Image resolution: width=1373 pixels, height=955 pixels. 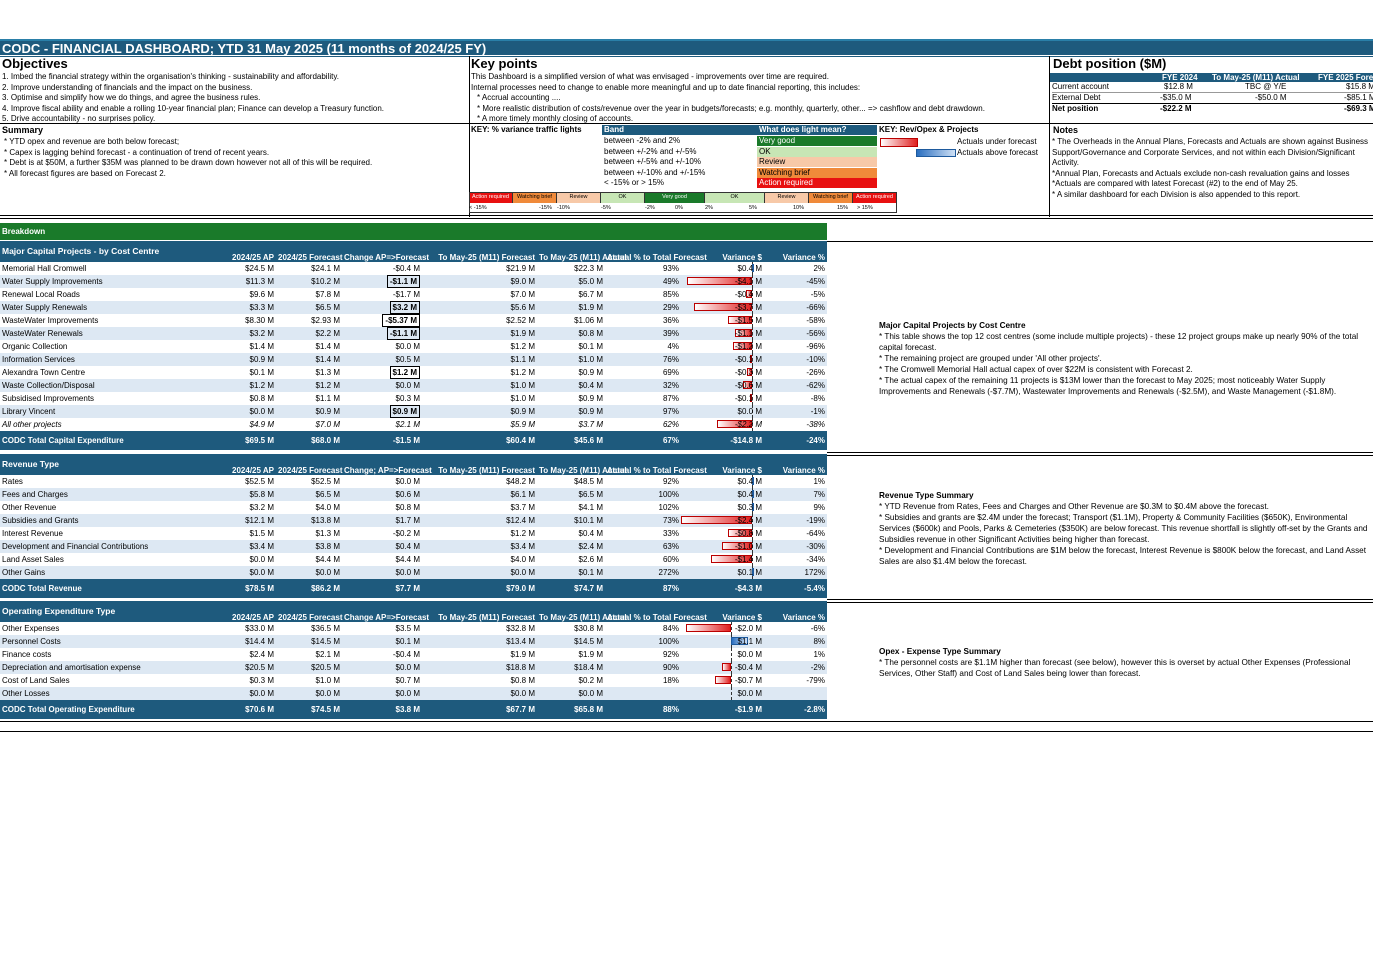 What do you see at coordinates (679, 208) in the screenshot?
I see `scale-tick: 0%` at bounding box center [679, 208].